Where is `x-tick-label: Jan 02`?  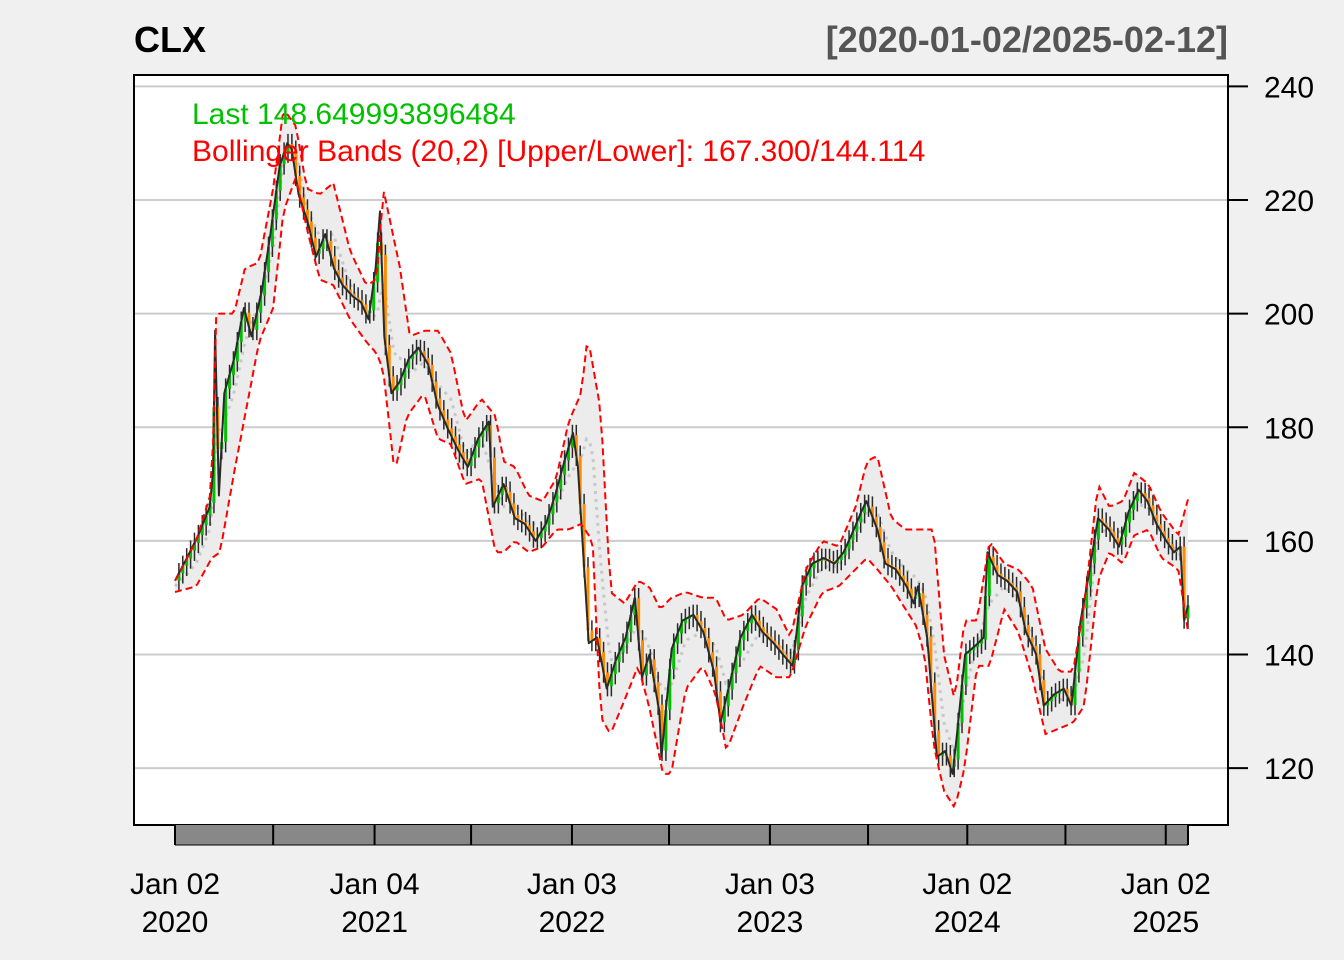 x-tick-label: Jan 02 is located at coordinates (1166, 884).